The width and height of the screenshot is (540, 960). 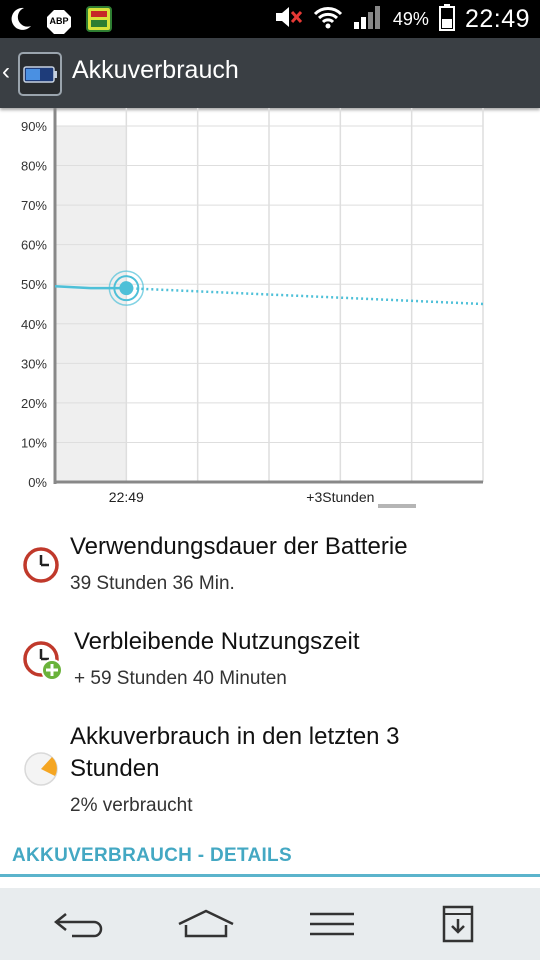 I want to click on chart-x-tick-label: +3Stunden, so click(x=340, y=497).